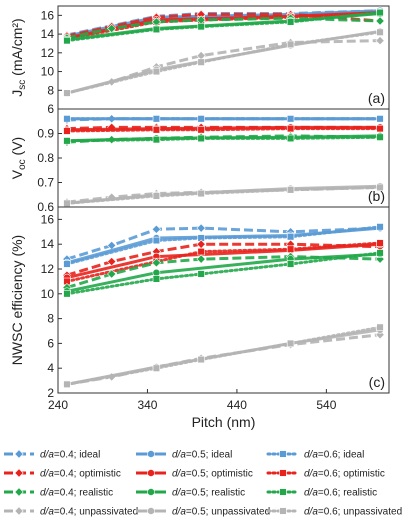 Image resolution: width=407 pixels, height=521 pixels. What do you see at coordinates (18, 158) in the screenshot?
I see `y-axis-label: Voc (V)` at bounding box center [18, 158].